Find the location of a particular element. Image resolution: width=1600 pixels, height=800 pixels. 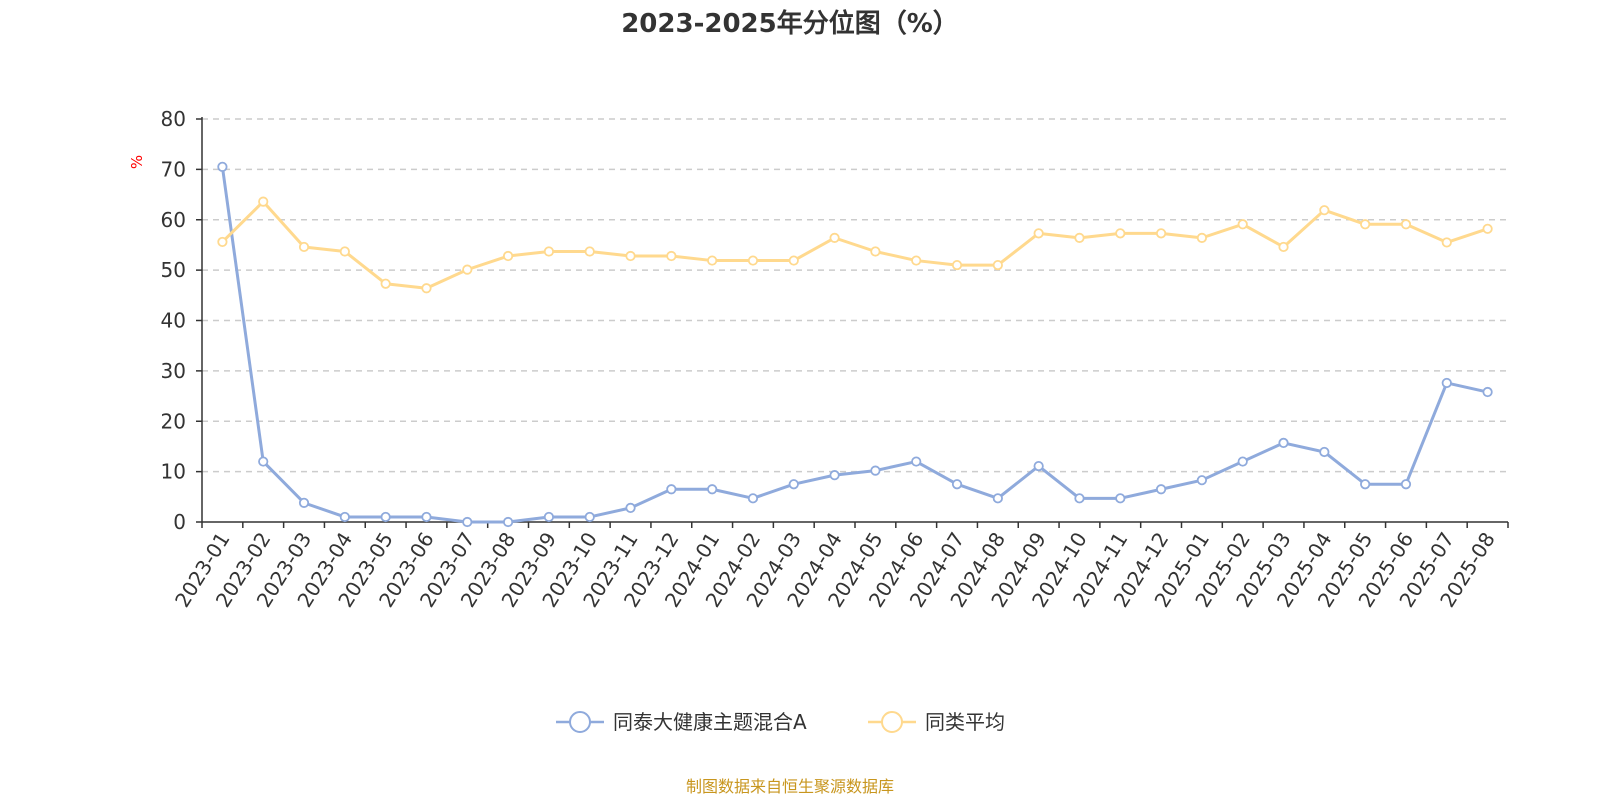

y-tick-label: 60 is located at coordinates (173, 220).